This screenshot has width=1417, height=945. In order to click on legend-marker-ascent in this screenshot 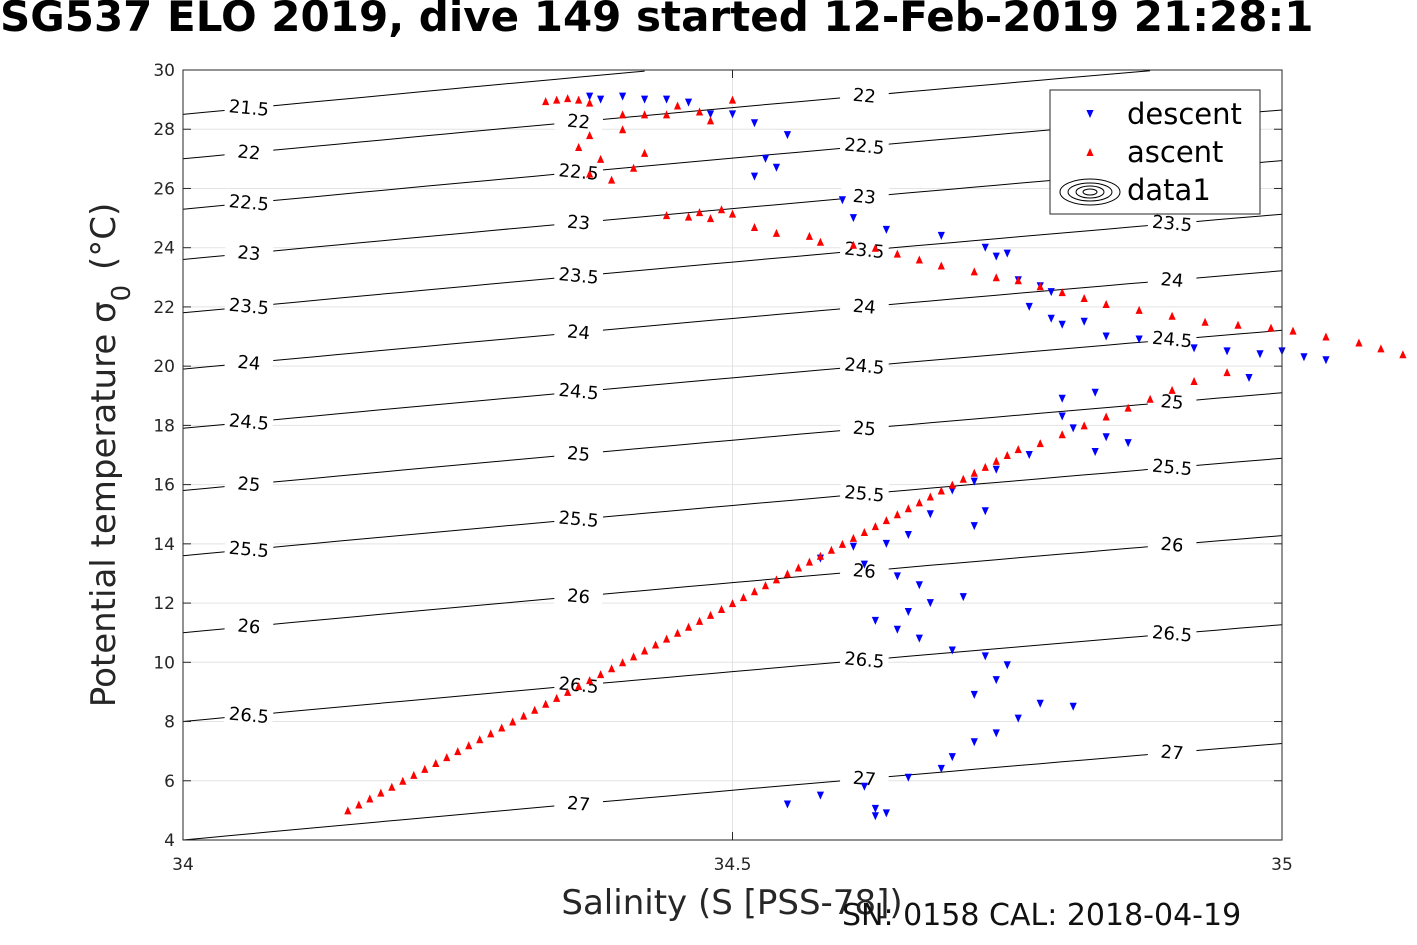, I will do `click(1090, 152)`.